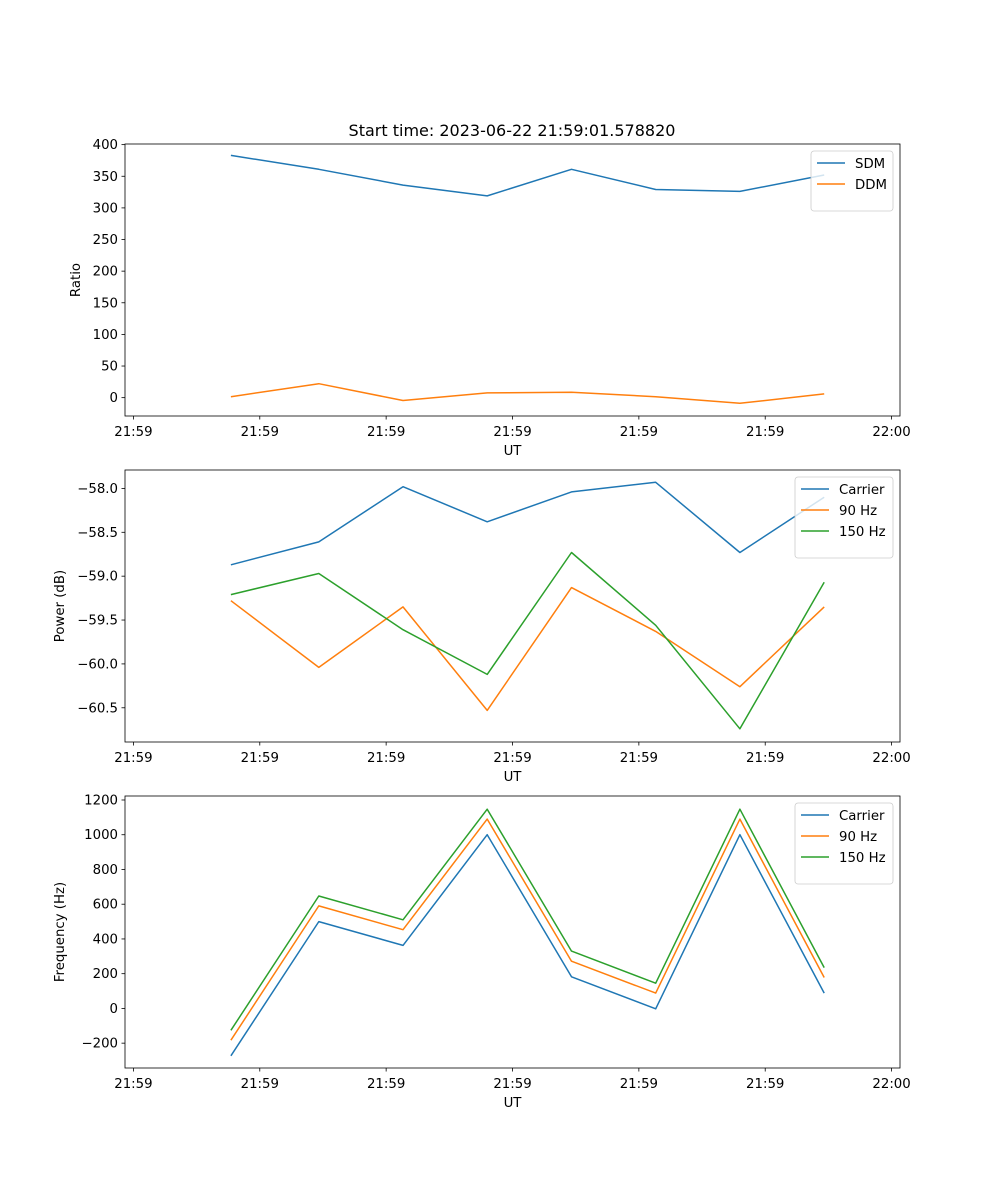  Describe the element at coordinates (105, 177) in the screenshot. I see `plot-1-y-tick-label: 350` at that location.